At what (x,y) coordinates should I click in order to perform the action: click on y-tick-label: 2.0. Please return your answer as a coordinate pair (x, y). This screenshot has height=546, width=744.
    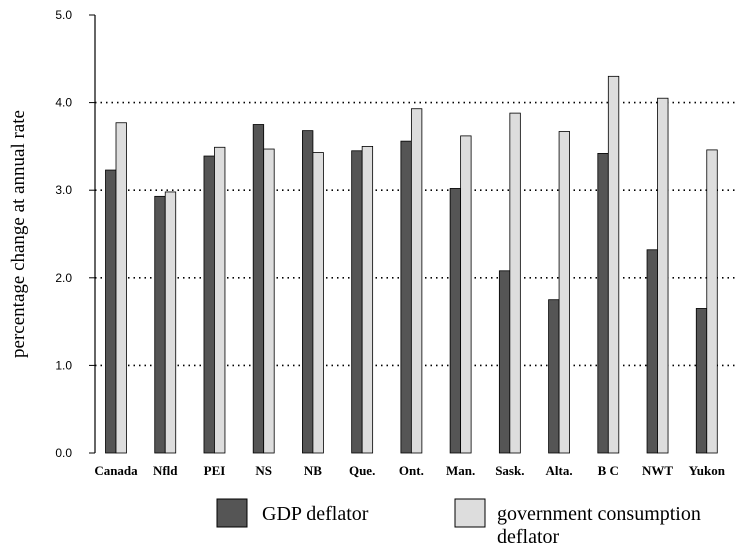
    Looking at the image, I should click on (63, 278).